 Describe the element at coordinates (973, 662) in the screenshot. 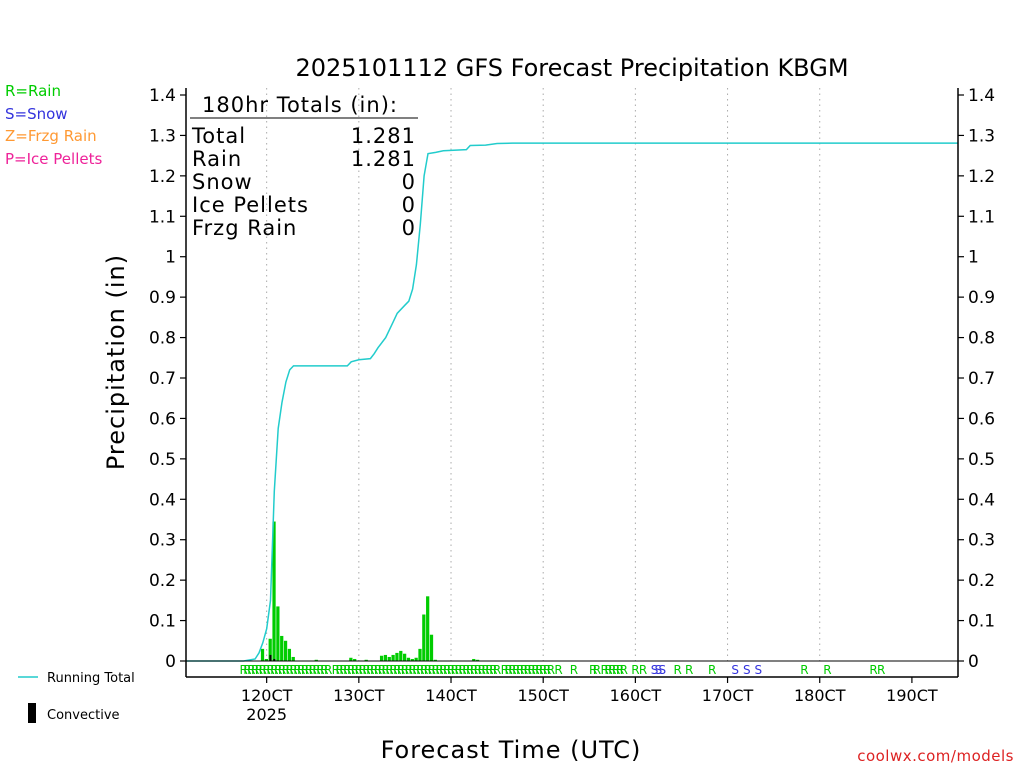

I see `y-tick-label-right: 0` at that location.